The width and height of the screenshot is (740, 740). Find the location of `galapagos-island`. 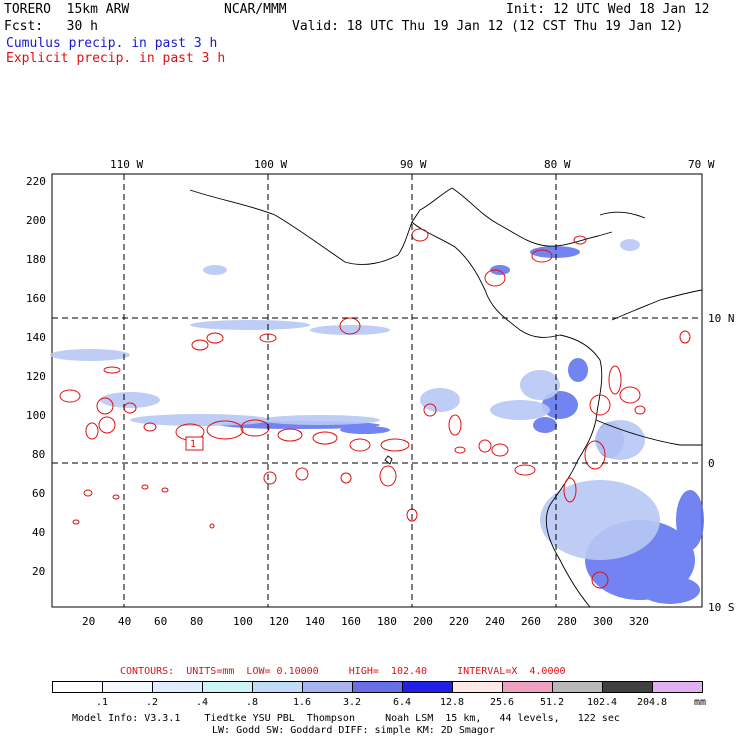

galapagos-island is located at coordinates (388, 460).